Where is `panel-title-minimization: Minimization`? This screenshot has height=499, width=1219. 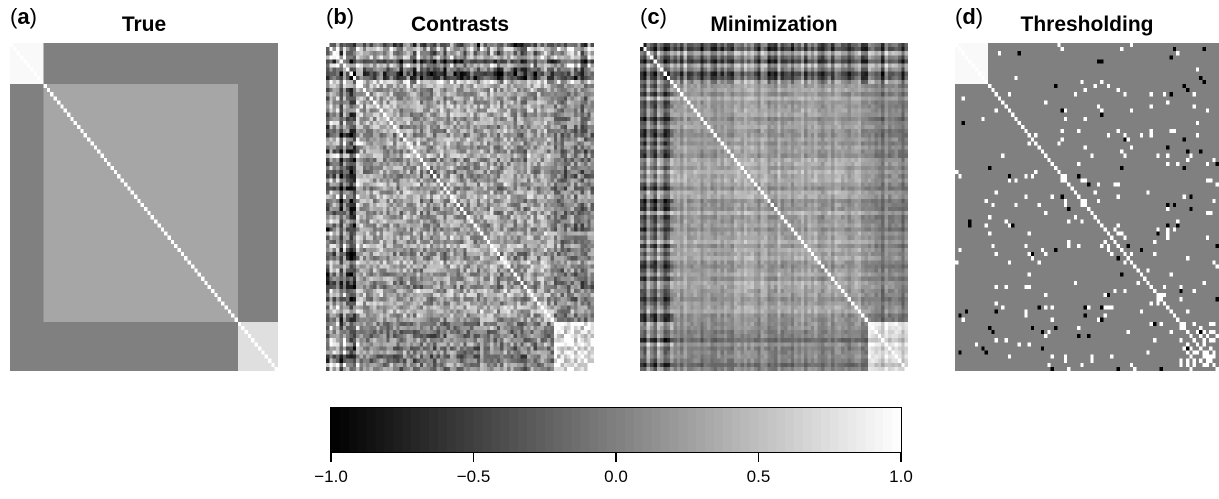
panel-title-minimization: Minimization is located at coordinates (774, 24).